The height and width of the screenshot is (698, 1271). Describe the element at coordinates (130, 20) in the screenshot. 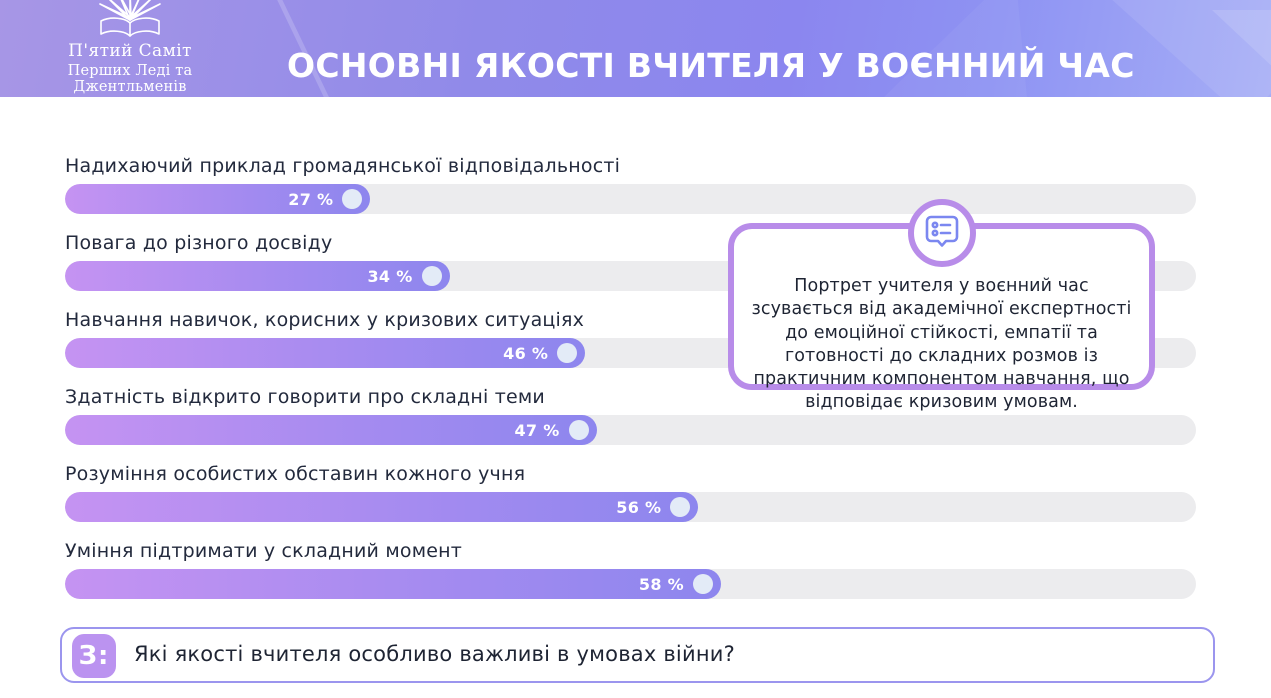

I see `open-book-rays-icon` at that location.